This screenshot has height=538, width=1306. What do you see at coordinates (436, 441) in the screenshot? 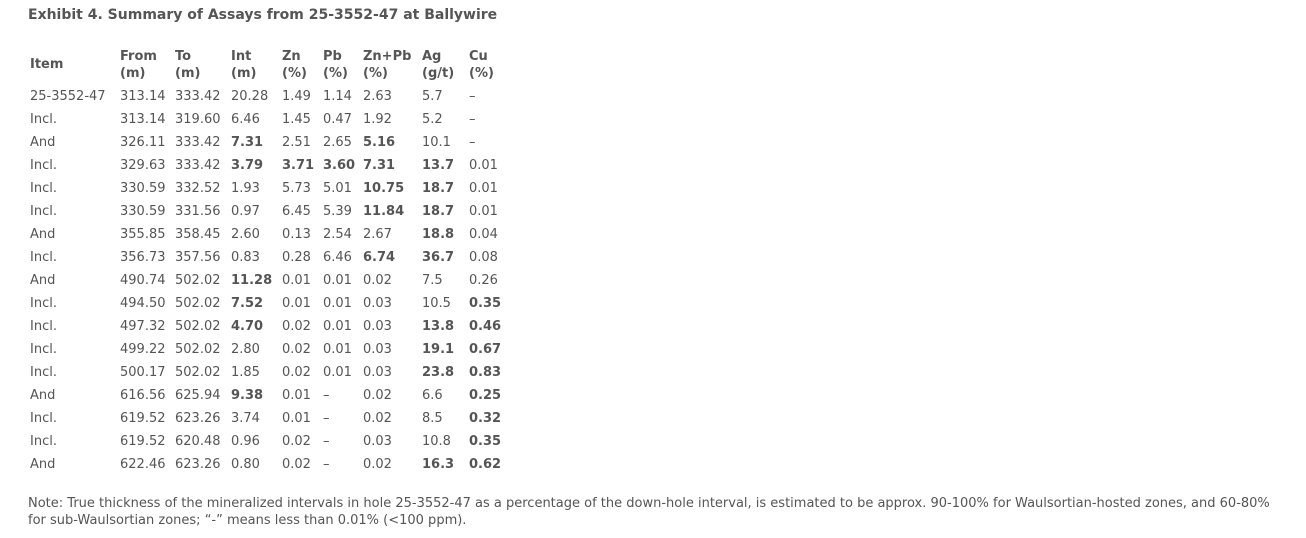
I see `cell: 10.8` at bounding box center [436, 441].